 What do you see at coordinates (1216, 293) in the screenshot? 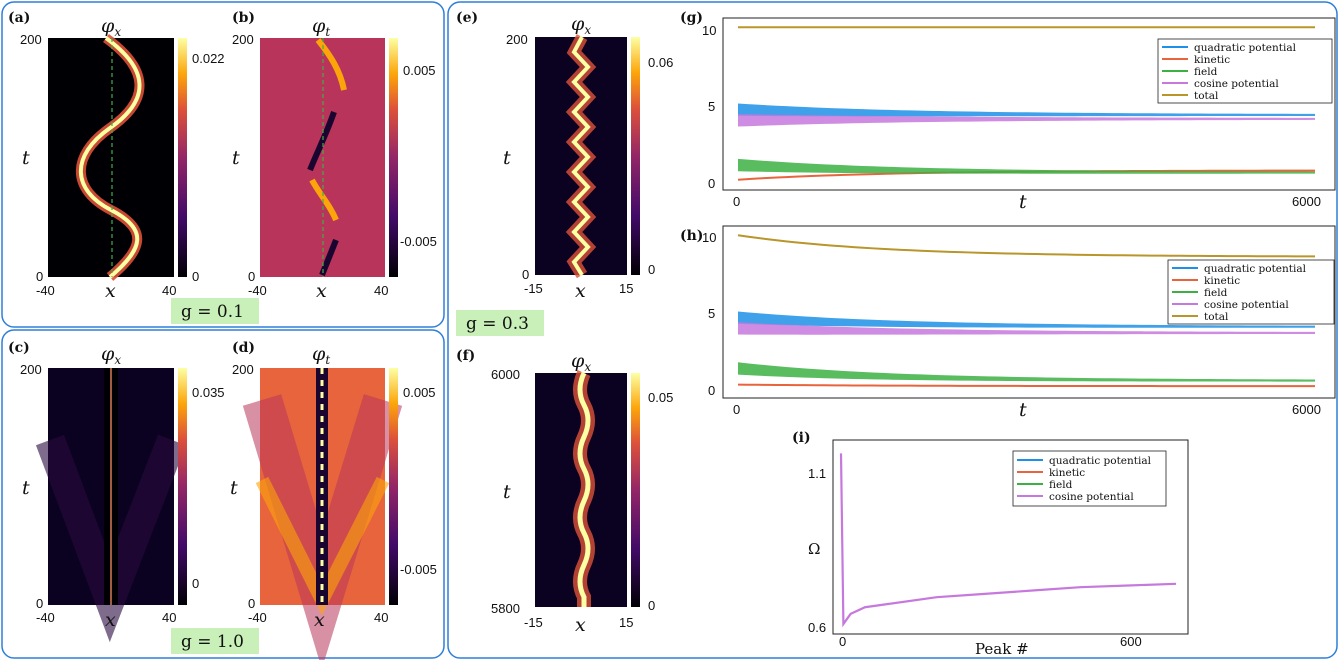
I see `panel-h-legend-field: field` at bounding box center [1216, 293].